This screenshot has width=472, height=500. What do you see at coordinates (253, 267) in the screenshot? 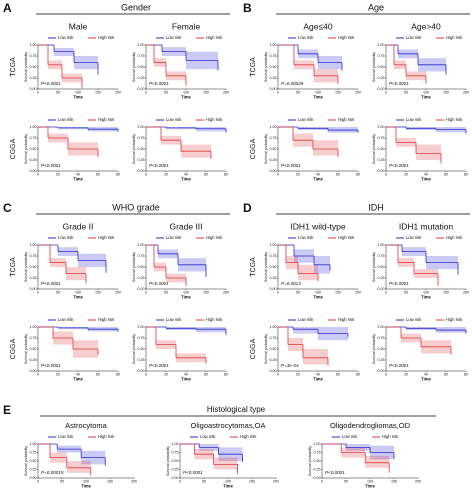
I see `row-label: TCGA` at bounding box center [253, 267].